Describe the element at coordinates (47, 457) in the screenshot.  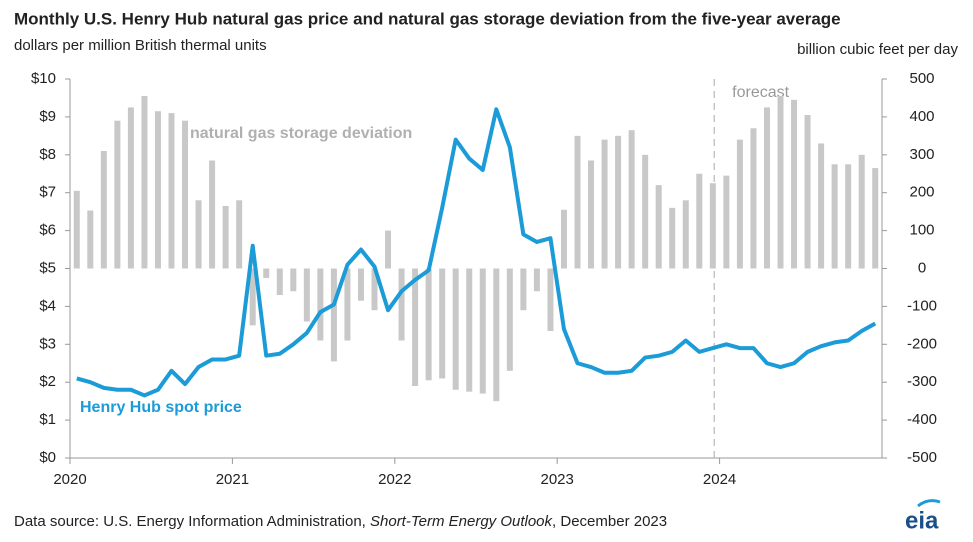
I see `y-tick-label: $0` at that location.